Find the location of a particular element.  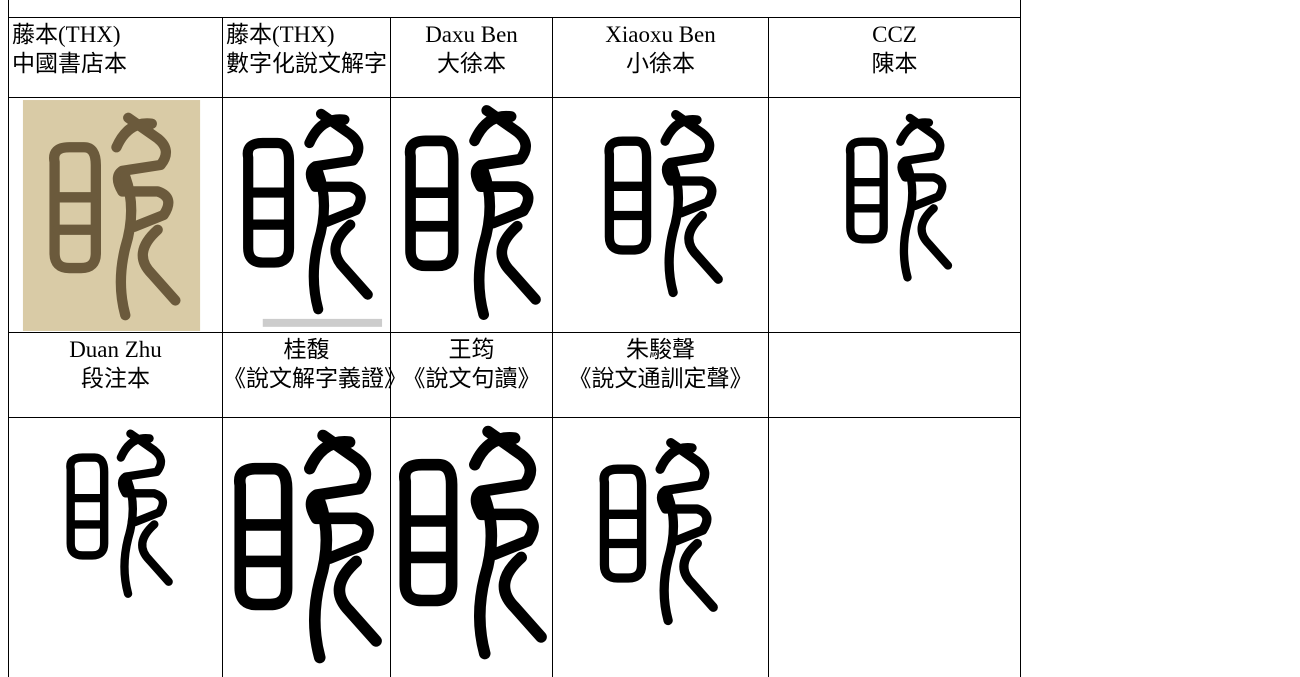

cell-text: 朱駿聲 is located at coordinates (660, 349).